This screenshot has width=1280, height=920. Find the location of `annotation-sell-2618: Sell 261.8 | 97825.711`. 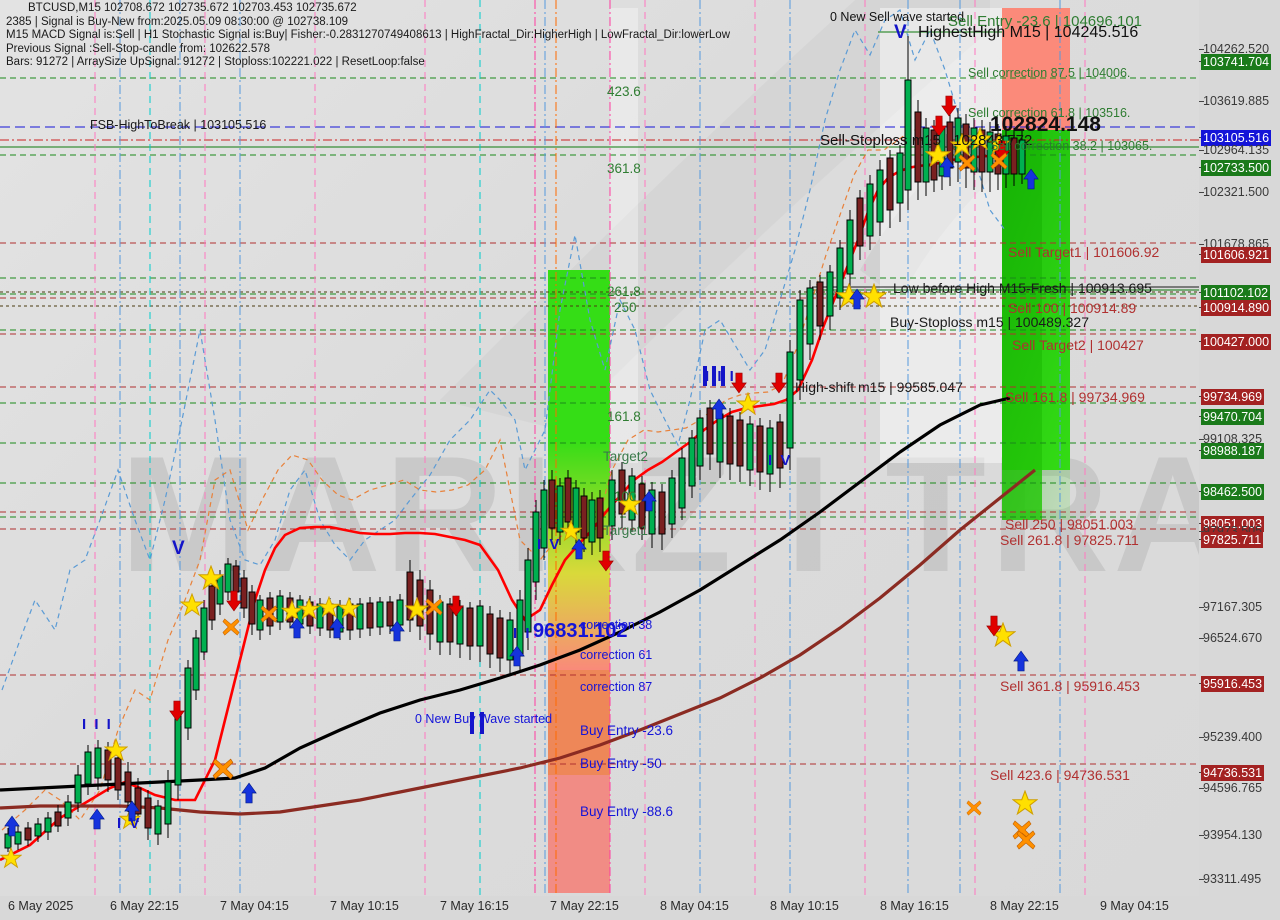

annotation-sell-2618: Sell 261.8 | 97825.711 is located at coordinates (1069, 540).